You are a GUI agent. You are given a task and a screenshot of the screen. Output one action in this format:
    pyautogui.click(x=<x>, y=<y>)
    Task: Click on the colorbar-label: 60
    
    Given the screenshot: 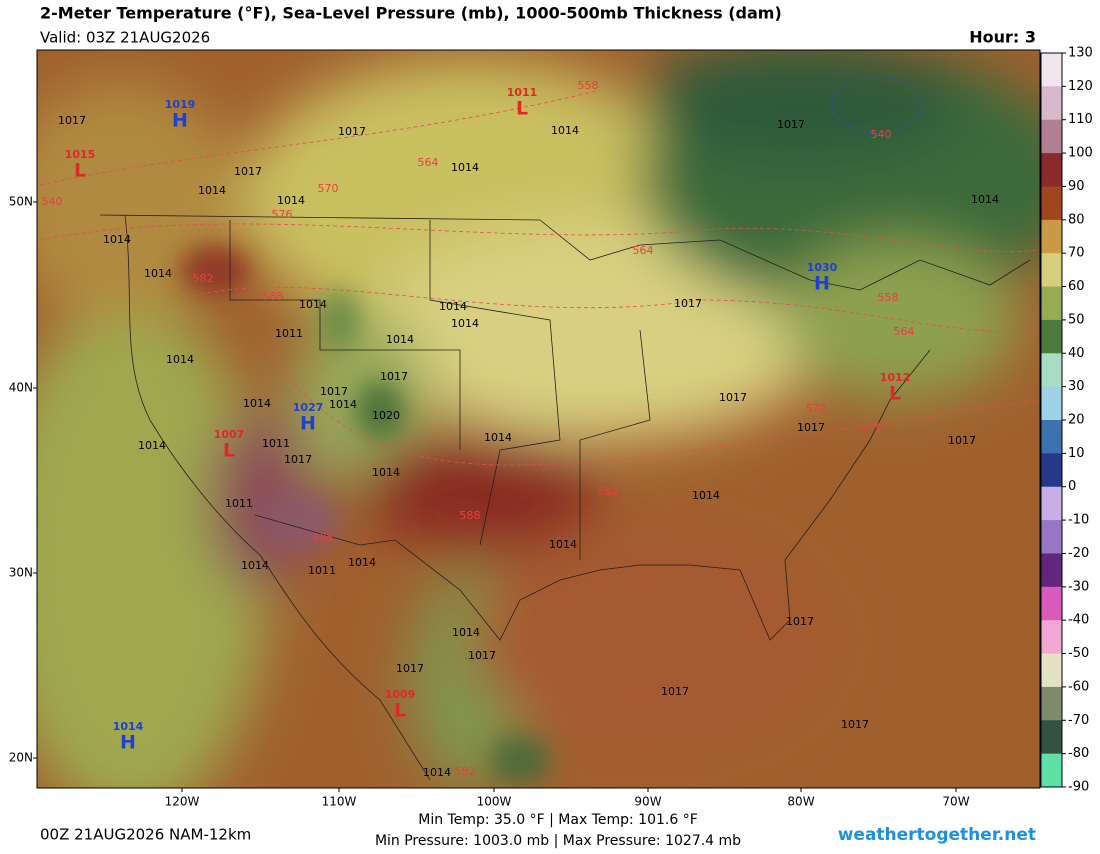 What is the action you would take?
    pyautogui.click(x=1076, y=286)
    